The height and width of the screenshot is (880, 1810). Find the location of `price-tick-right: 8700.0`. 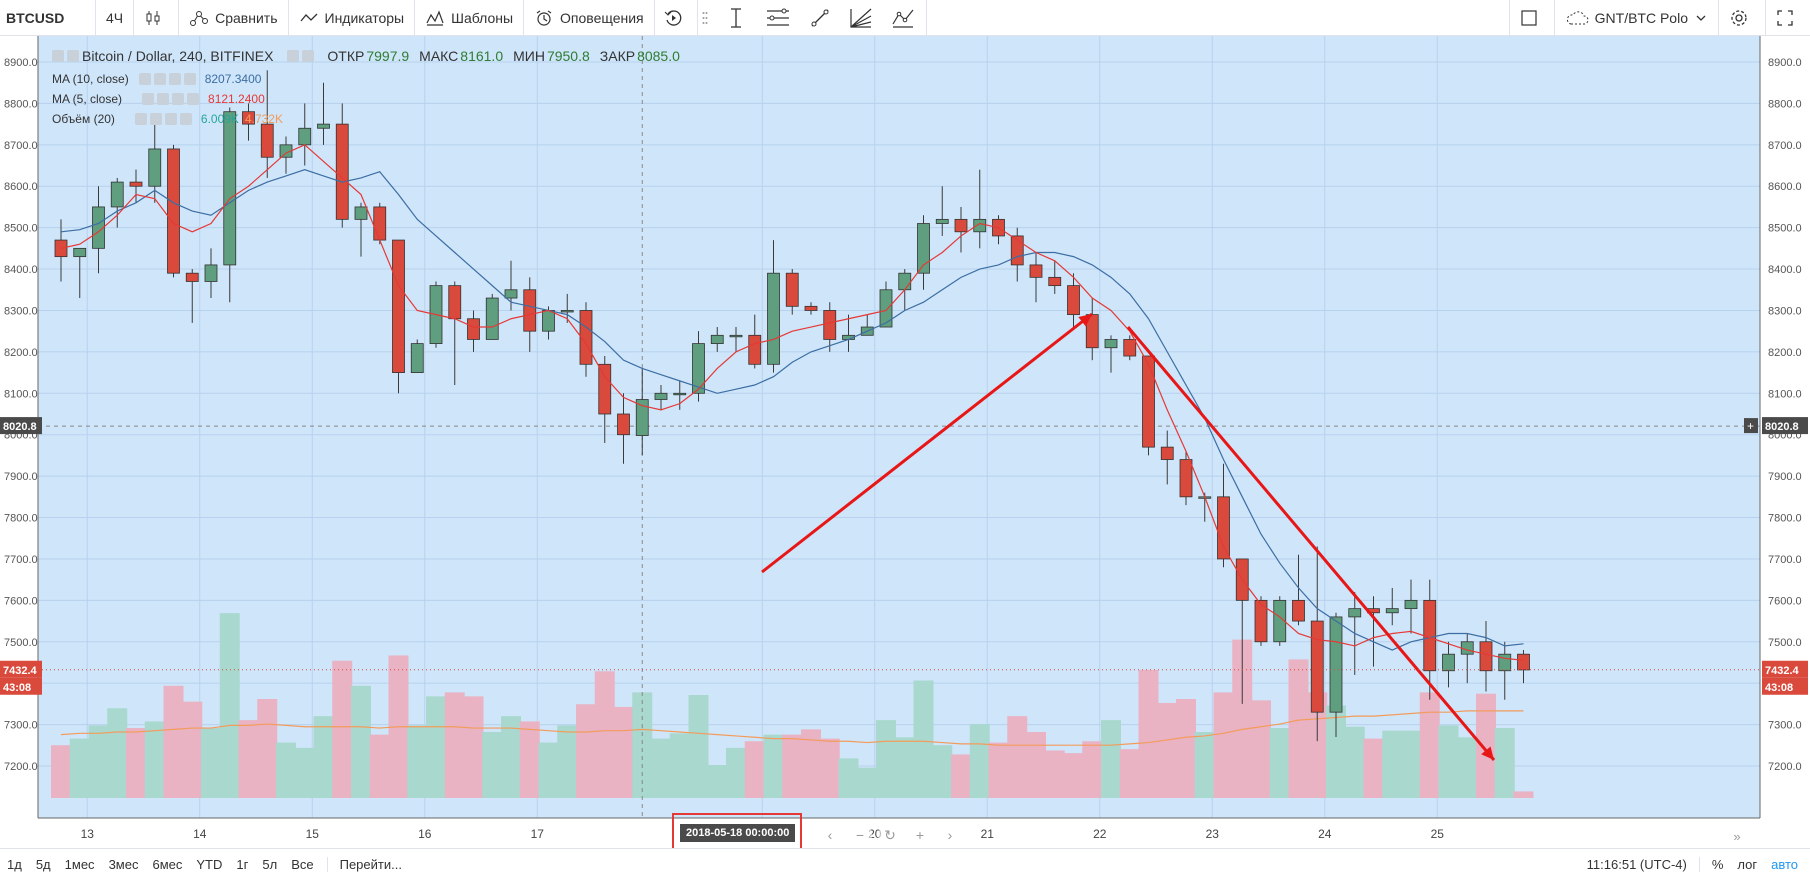

price-tick-right: 8700.0 is located at coordinates (1785, 146).